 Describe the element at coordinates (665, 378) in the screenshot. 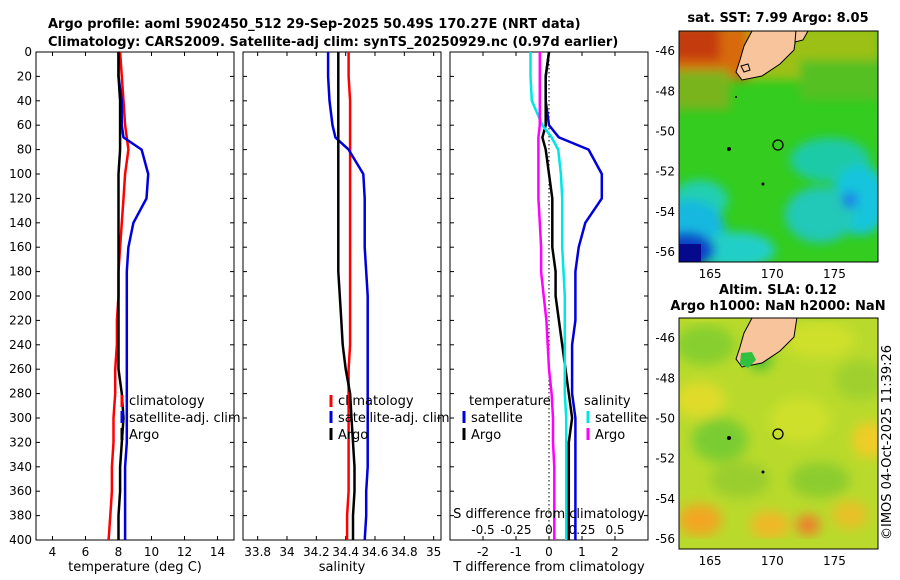

I see `map-y-tick-label: -48` at that location.